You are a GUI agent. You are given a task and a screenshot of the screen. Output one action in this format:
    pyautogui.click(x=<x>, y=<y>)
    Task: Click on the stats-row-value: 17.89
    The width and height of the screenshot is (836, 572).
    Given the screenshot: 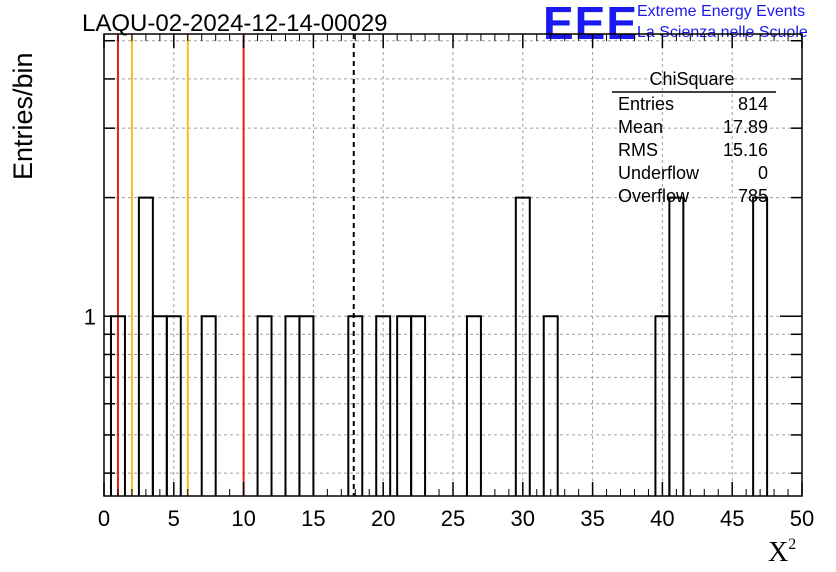 What is the action you would take?
    pyautogui.click(x=745, y=127)
    